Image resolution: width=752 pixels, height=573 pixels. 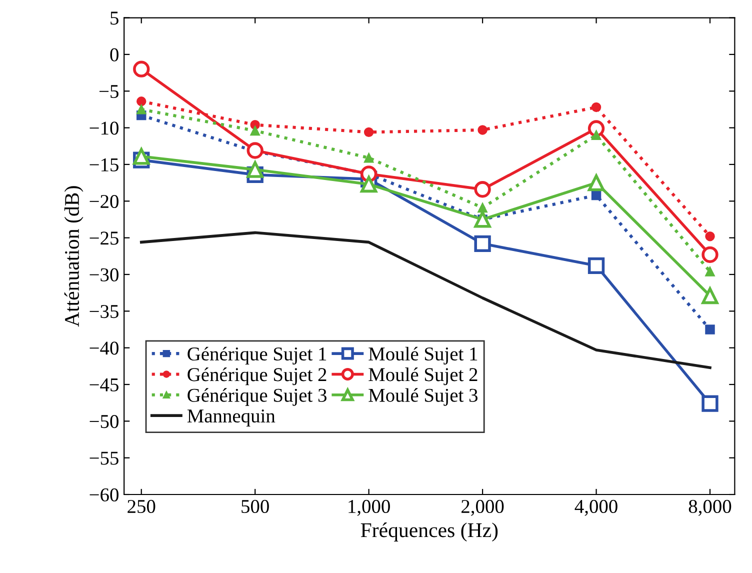 What do you see at coordinates (596, 508) in the screenshot?
I see `x-tick-label: 4,000` at bounding box center [596, 508].